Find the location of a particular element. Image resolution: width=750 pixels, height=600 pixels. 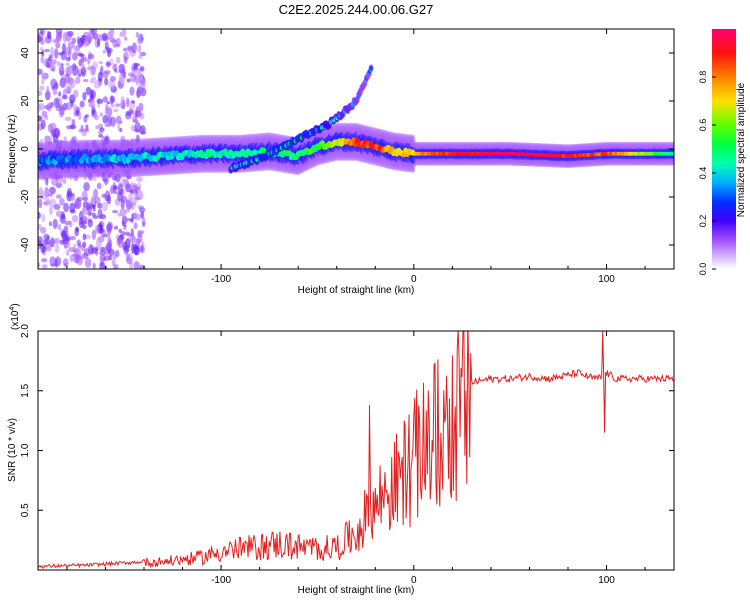

colorbar-gradient is located at coordinates (724, 149).